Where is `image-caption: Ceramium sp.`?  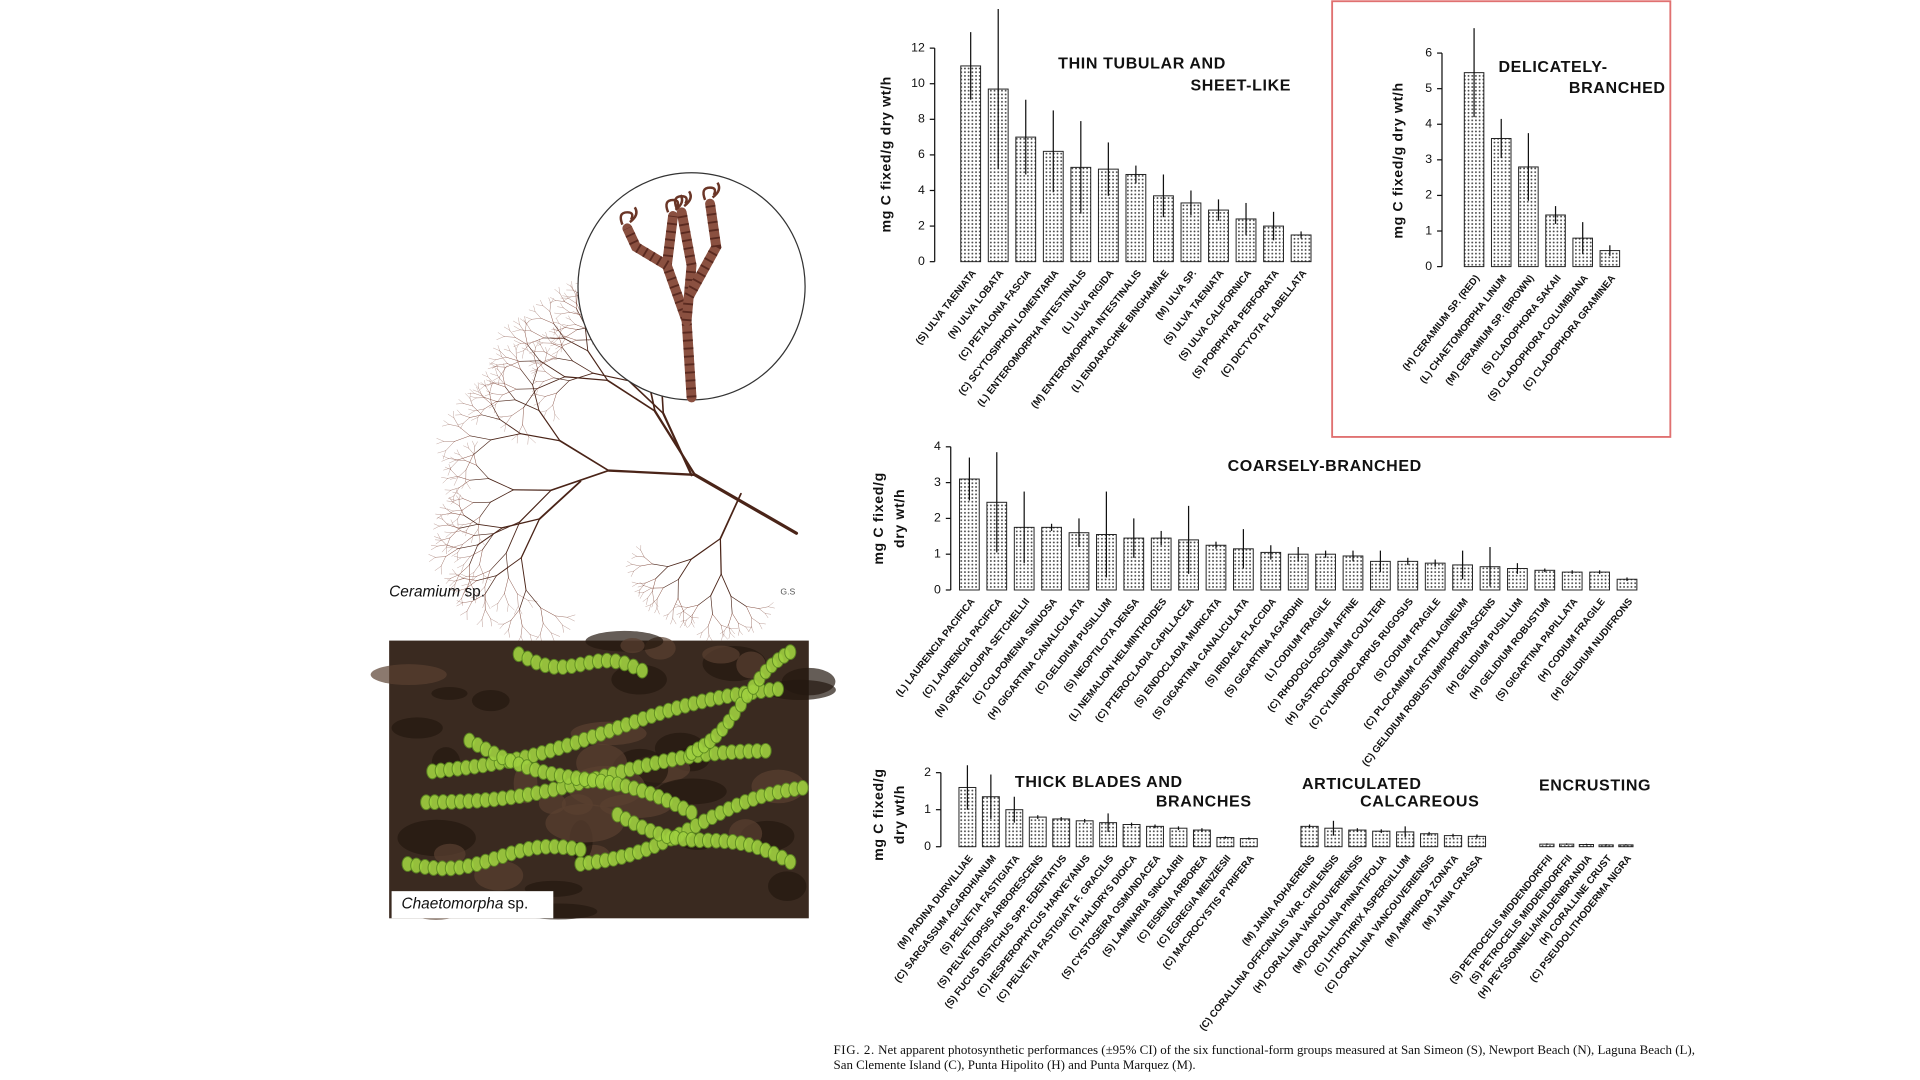
image-caption: Ceramium sp. is located at coordinates (437, 592).